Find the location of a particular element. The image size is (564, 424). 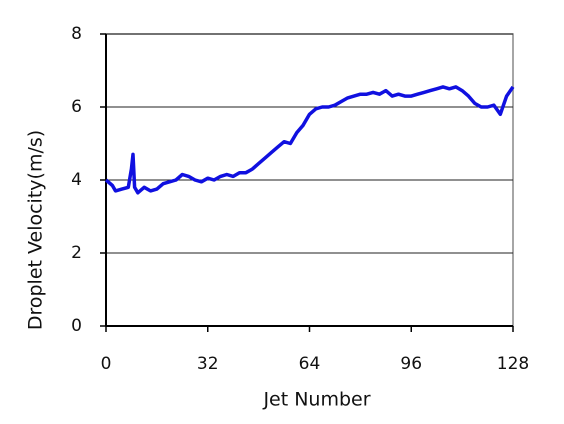

y-tick-label: 2 is located at coordinates (76, 253).